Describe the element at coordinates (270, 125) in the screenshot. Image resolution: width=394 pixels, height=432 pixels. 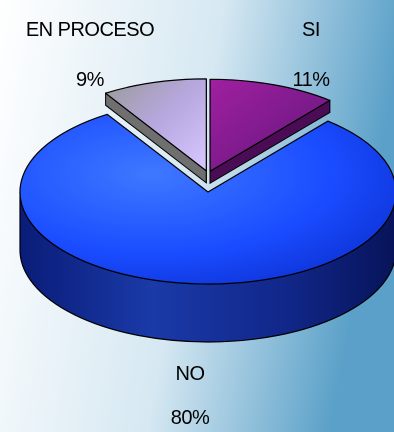
I see `slice-si` at that location.